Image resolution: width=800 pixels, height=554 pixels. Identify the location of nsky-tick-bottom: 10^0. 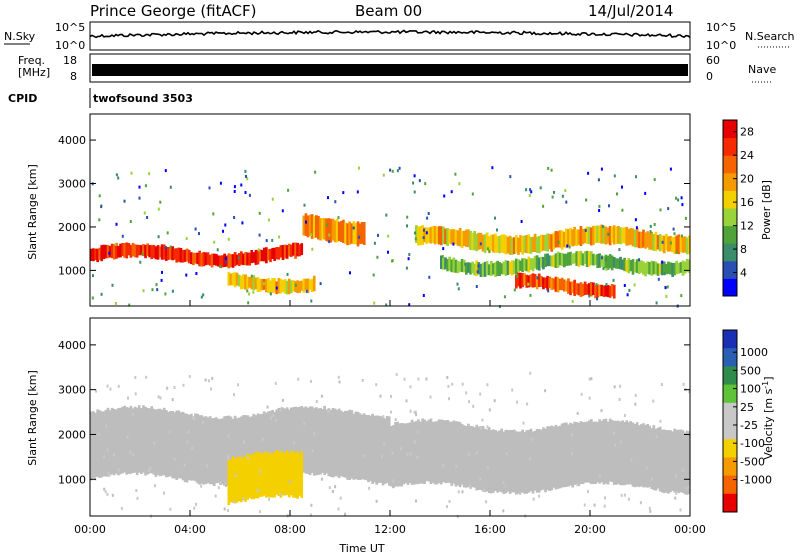
(70, 45).